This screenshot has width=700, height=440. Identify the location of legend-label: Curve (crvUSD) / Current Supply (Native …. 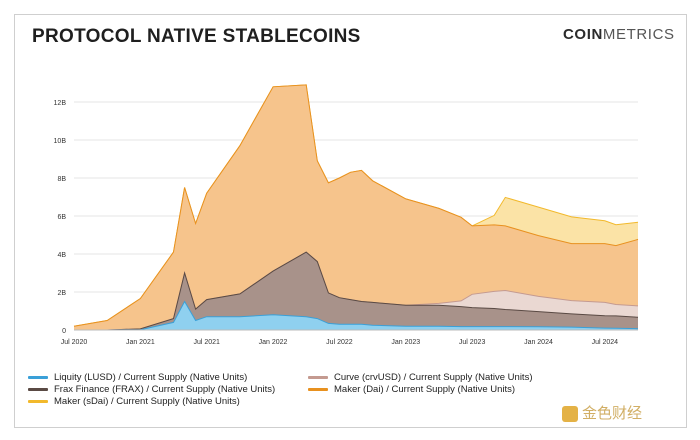
(433, 377).